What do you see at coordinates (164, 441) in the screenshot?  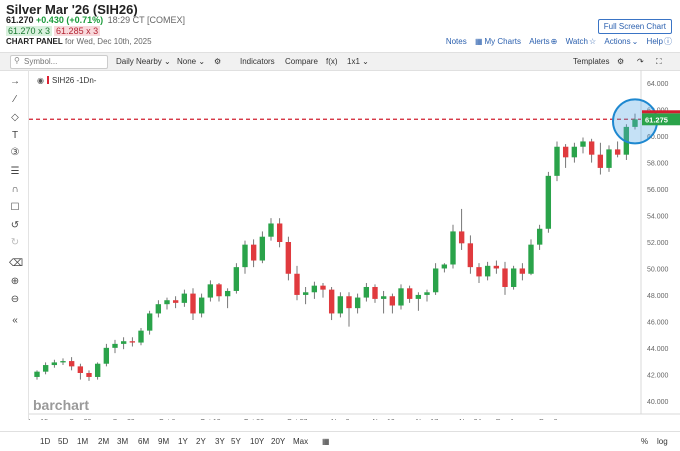 I see `range-9m-button: 9M` at bounding box center [164, 441].